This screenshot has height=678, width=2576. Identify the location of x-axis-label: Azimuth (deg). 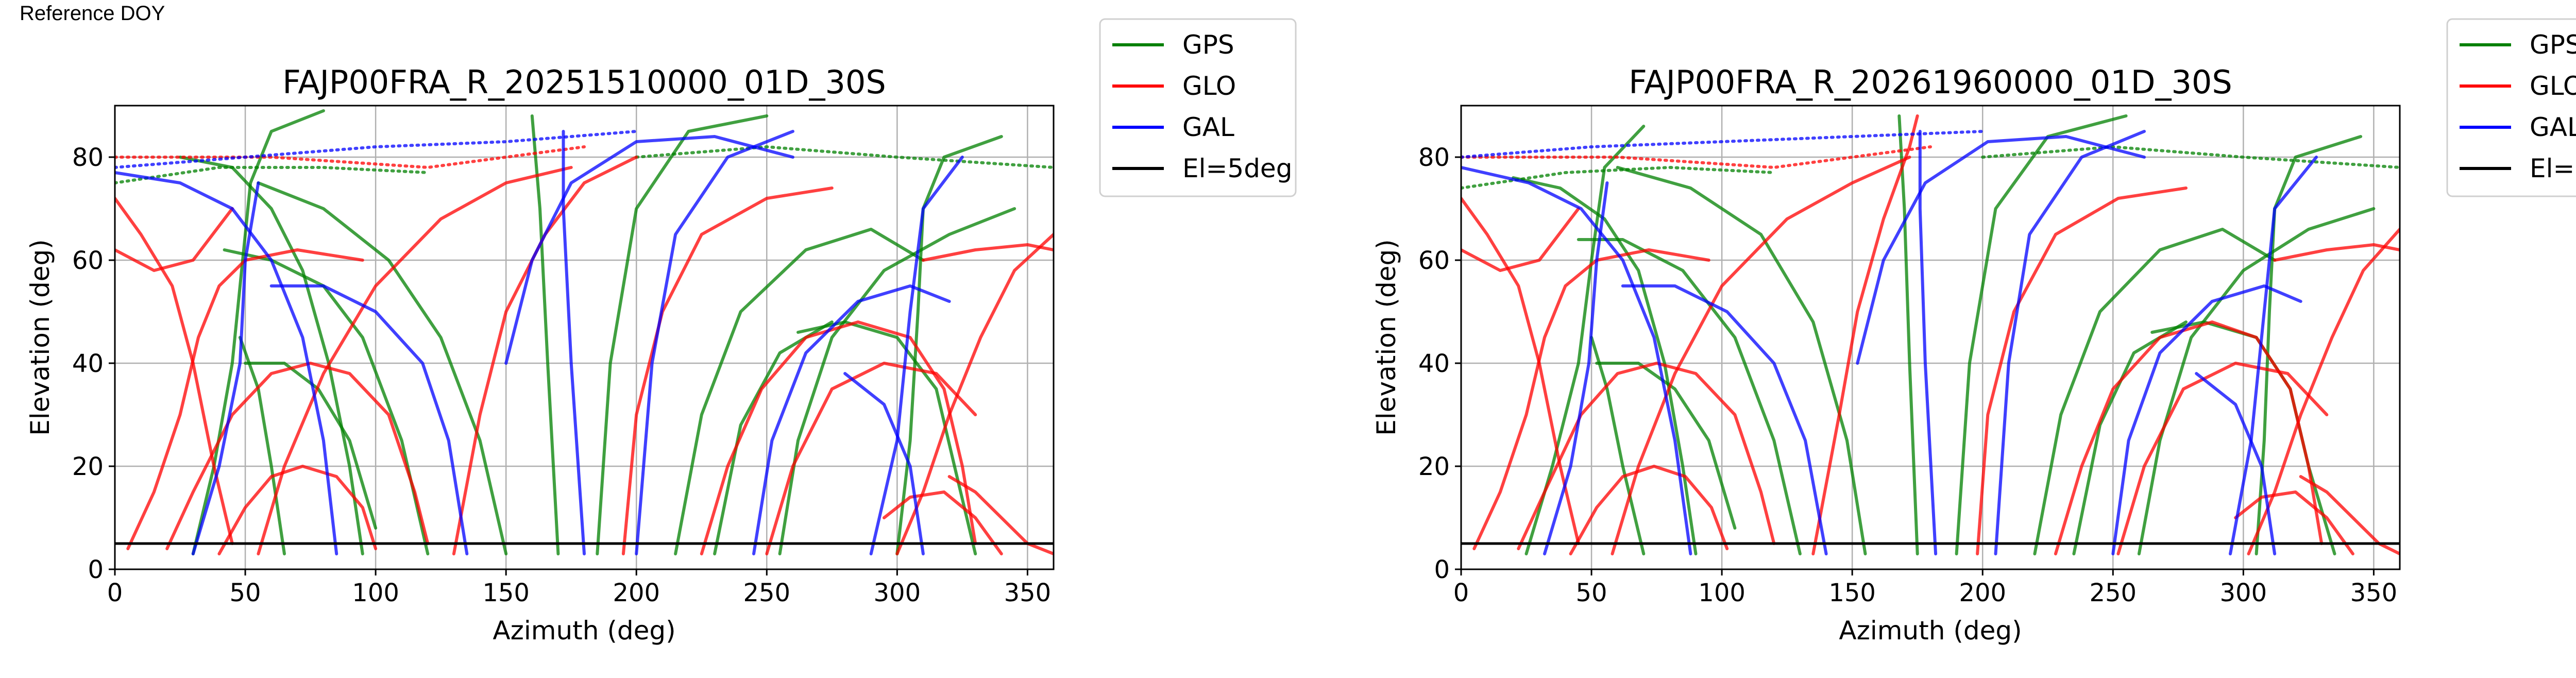
(584, 631).